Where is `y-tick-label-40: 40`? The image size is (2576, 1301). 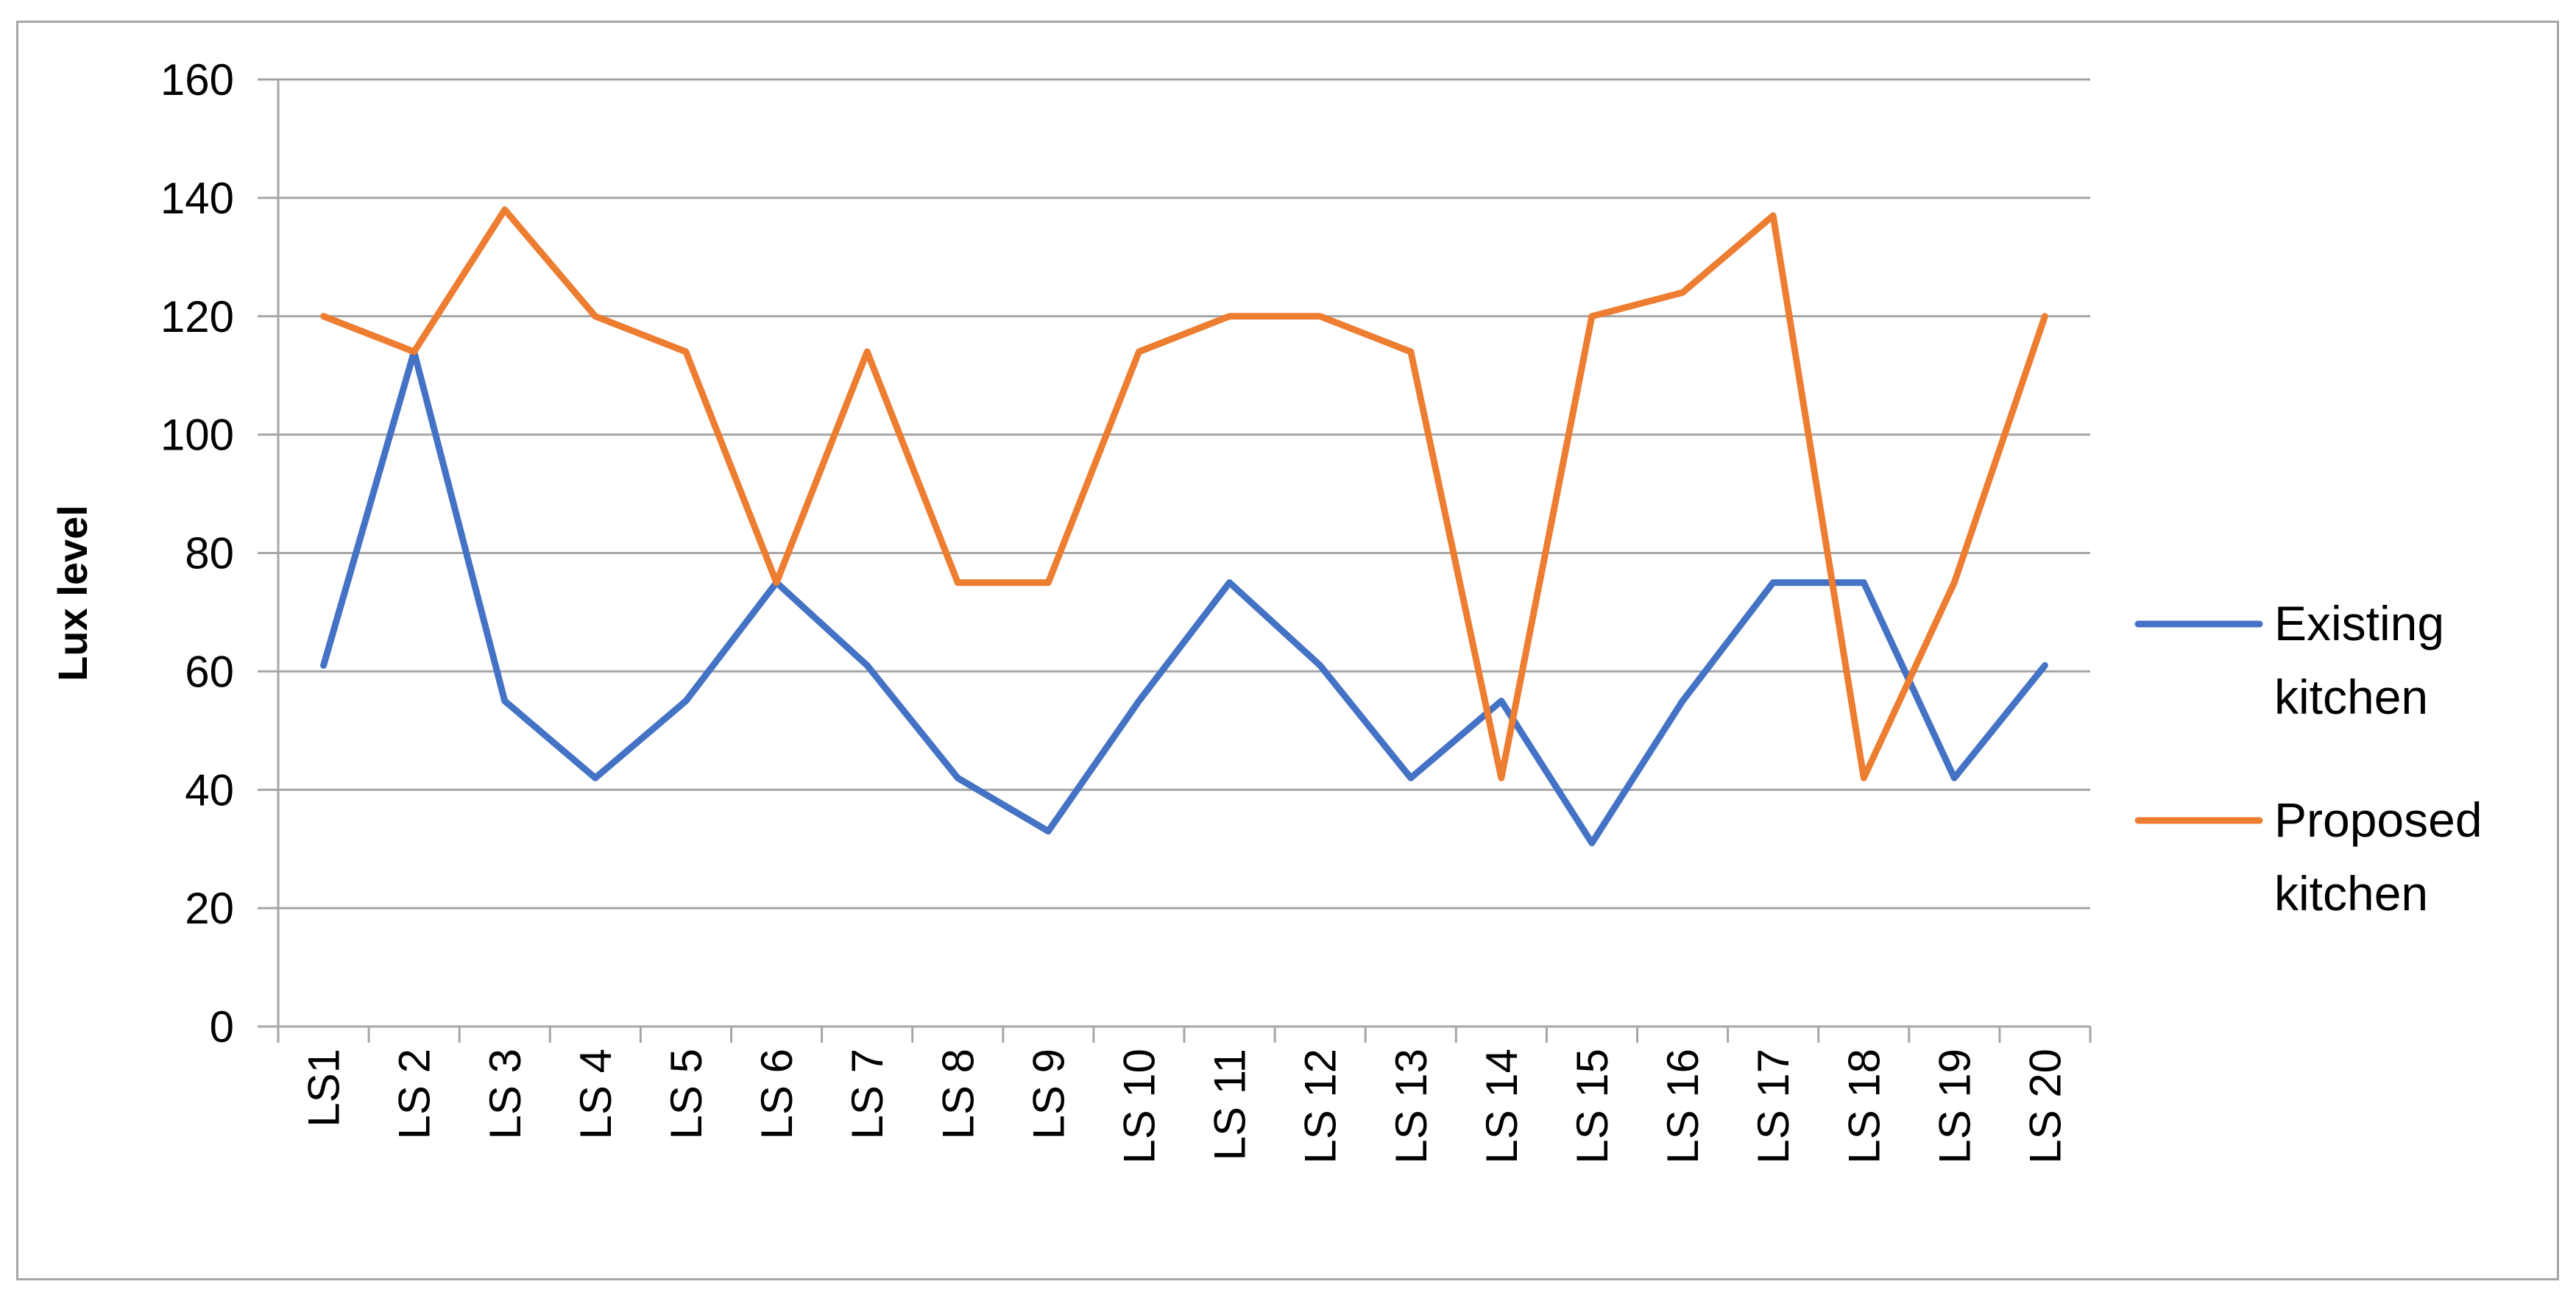 y-tick-label-40: 40 is located at coordinates (210, 790).